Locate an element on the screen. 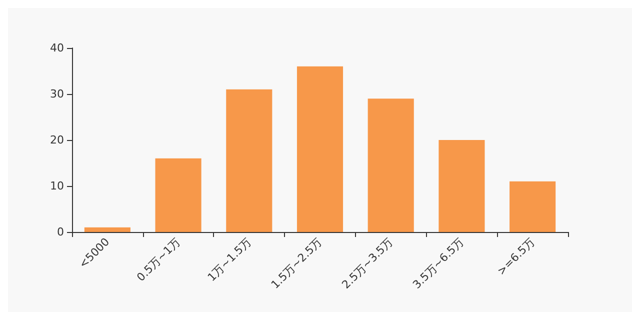 The height and width of the screenshot is (320, 640). y-tick-label: 0 is located at coordinates (60, 232).